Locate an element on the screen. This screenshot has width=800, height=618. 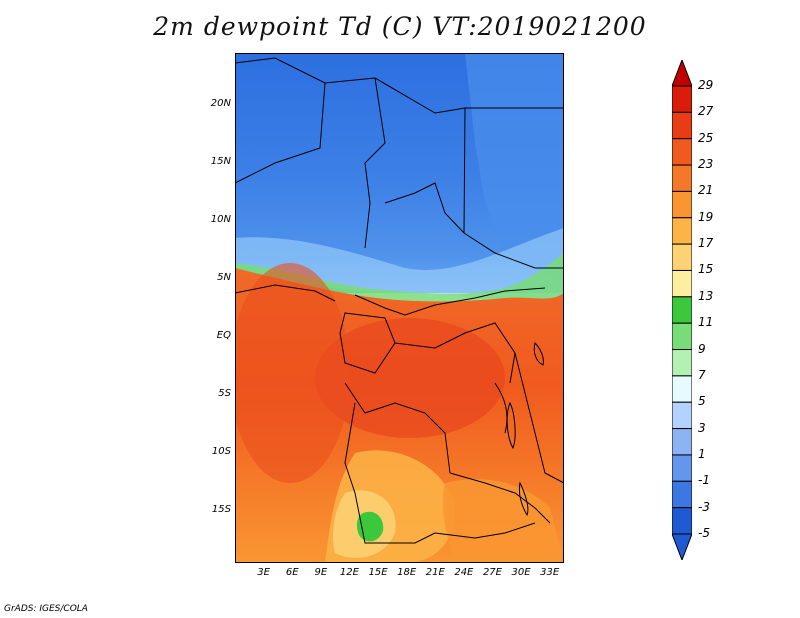
colorbar is located at coordinates (682, 310).